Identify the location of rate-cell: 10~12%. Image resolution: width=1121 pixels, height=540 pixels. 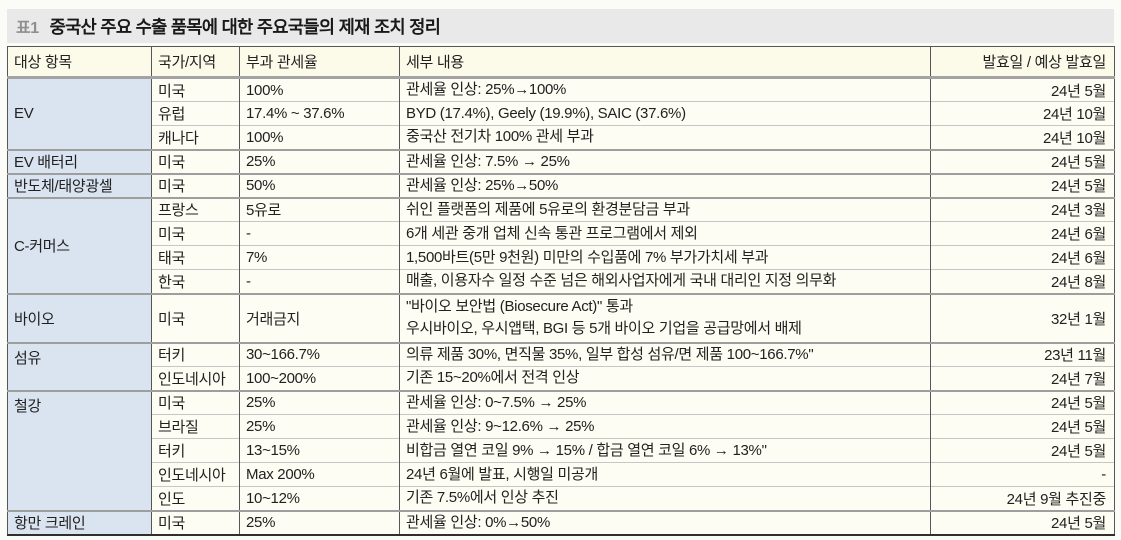
(319, 498).